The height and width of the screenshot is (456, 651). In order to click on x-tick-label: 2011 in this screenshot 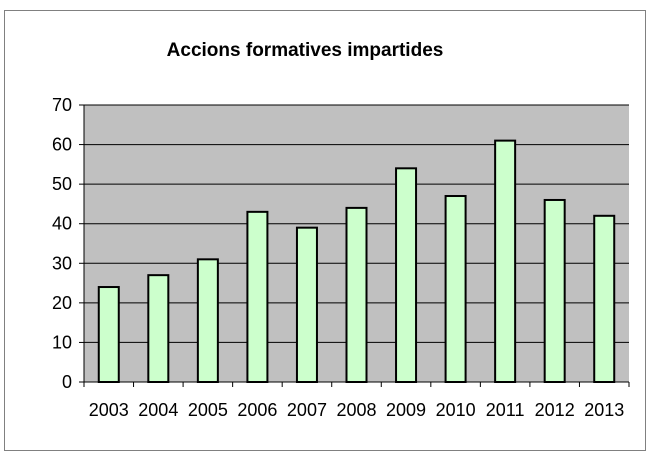, I will do `click(505, 410)`.